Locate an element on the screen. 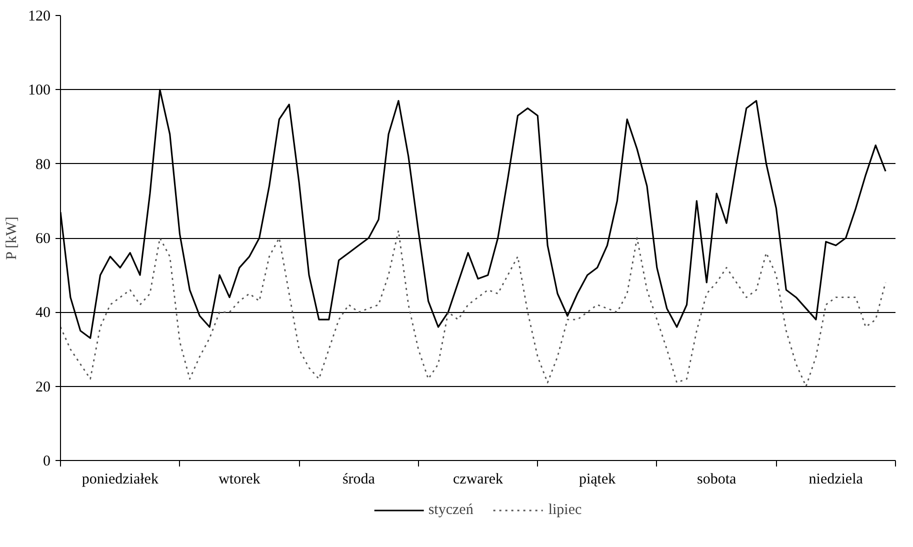  y-tick-label: 0 is located at coordinates (46, 462).